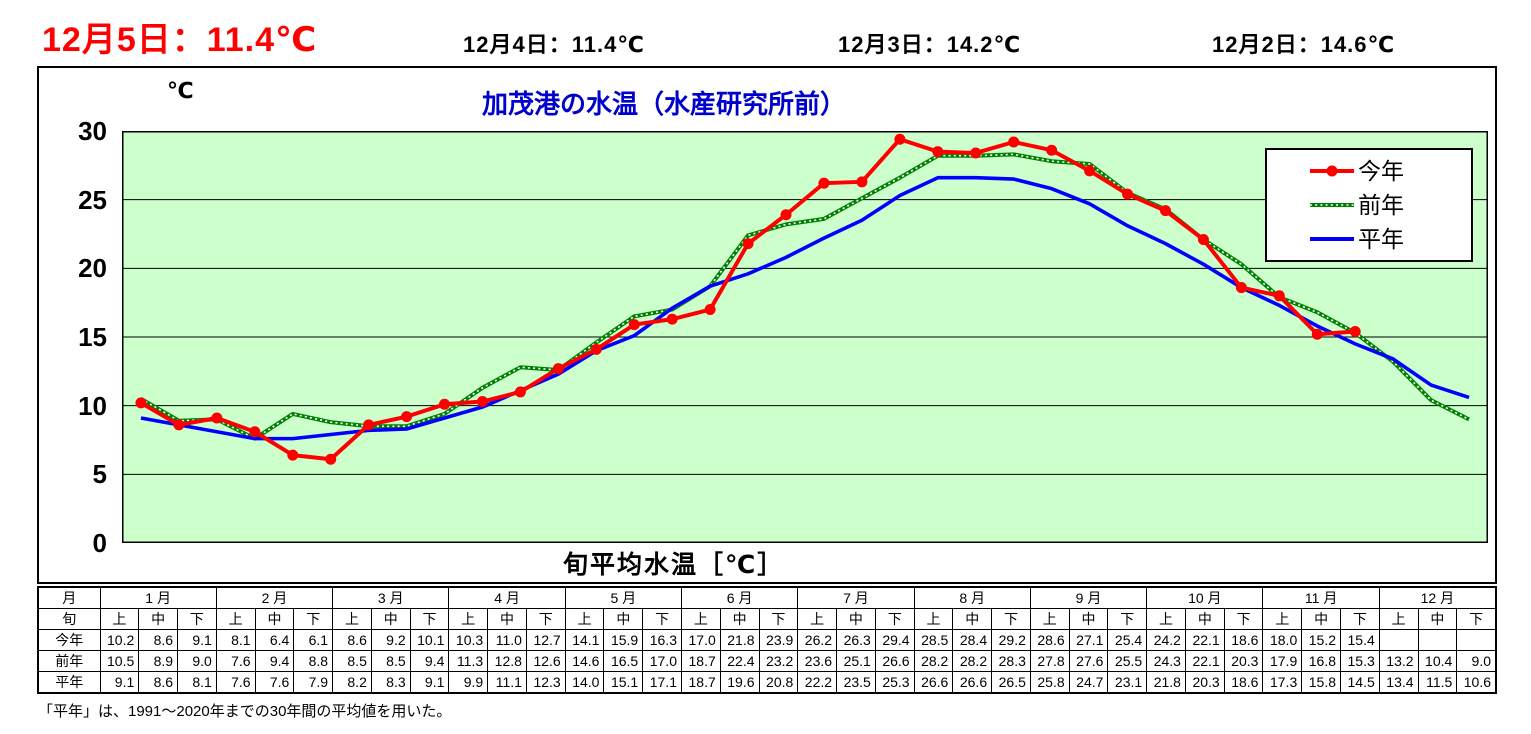 This screenshot has height=734, width=1531. What do you see at coordinates (180, 40) in the screenshot?
I see `today-temp-label: 12月5日：11.4℃` at bounding box center [180, 40].